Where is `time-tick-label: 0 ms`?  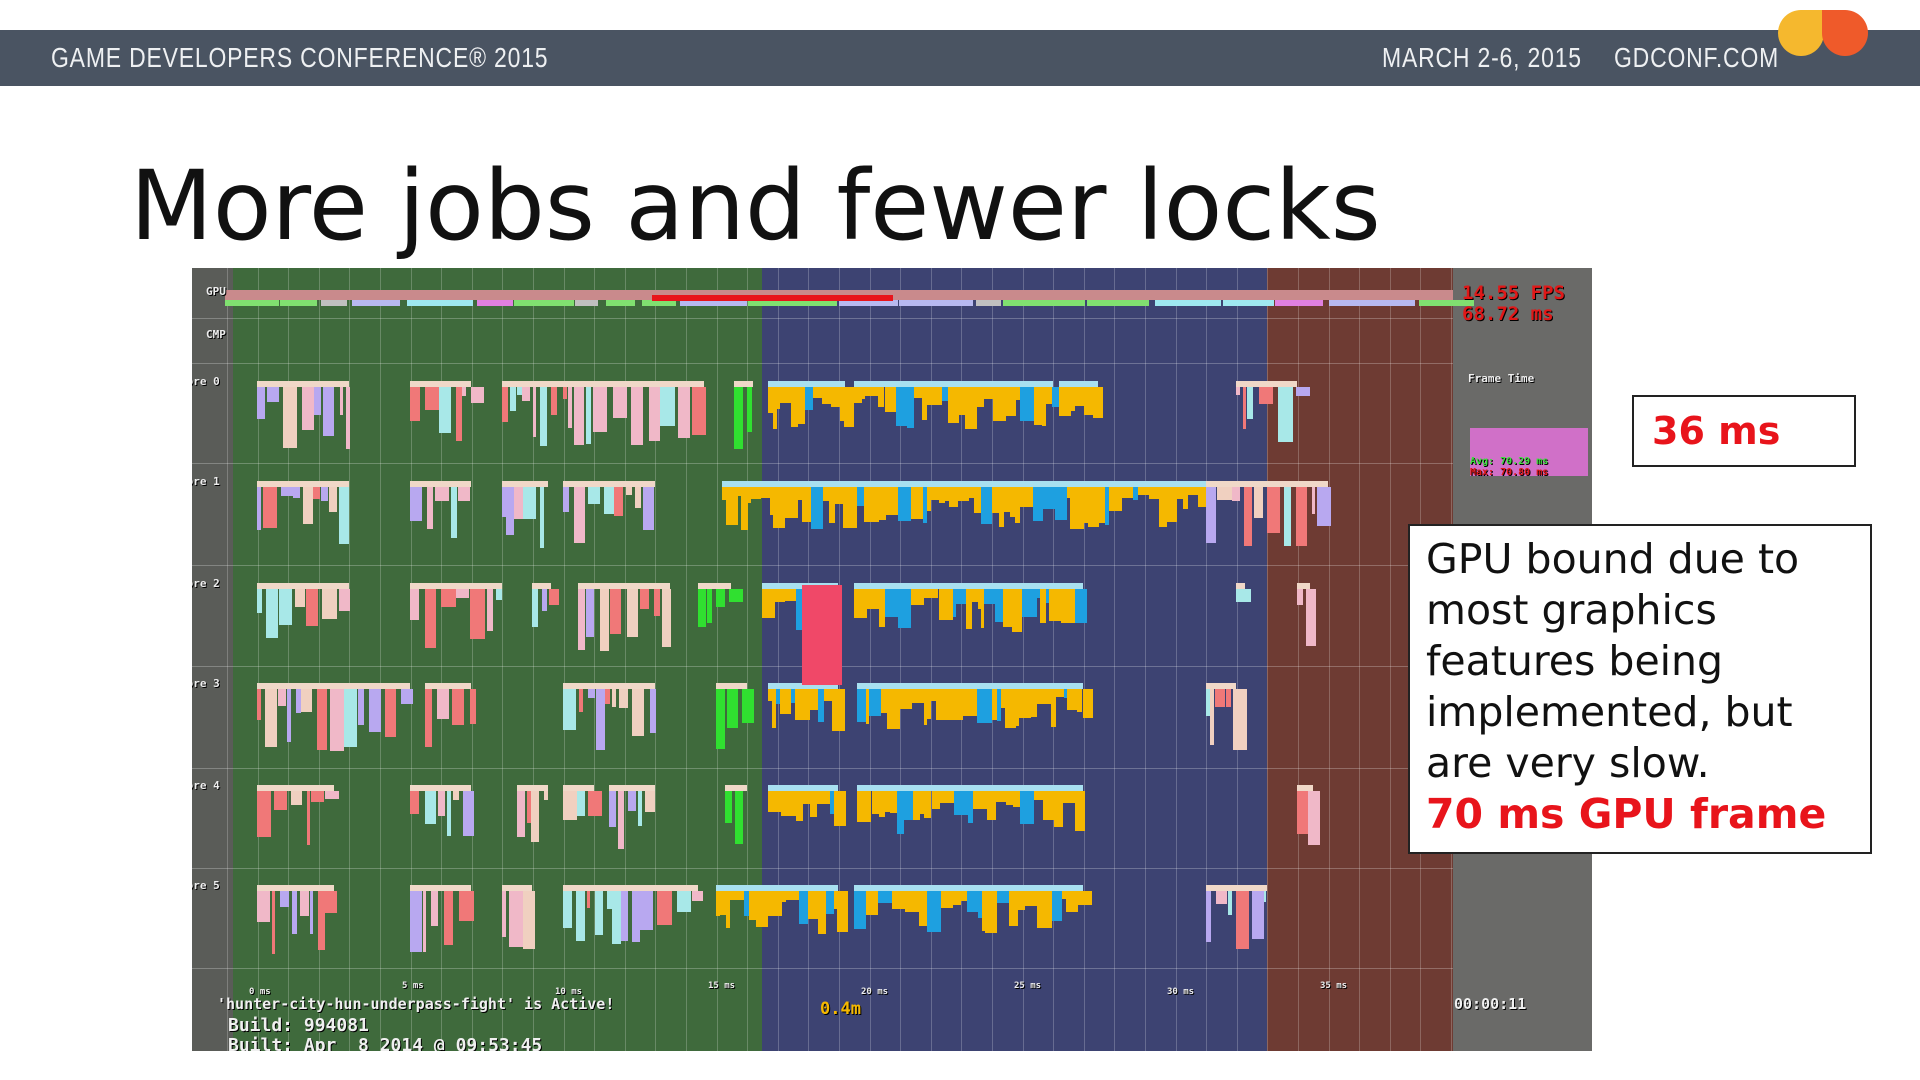 time-tick-label: 0 ms is located at coordinates (260, 992).